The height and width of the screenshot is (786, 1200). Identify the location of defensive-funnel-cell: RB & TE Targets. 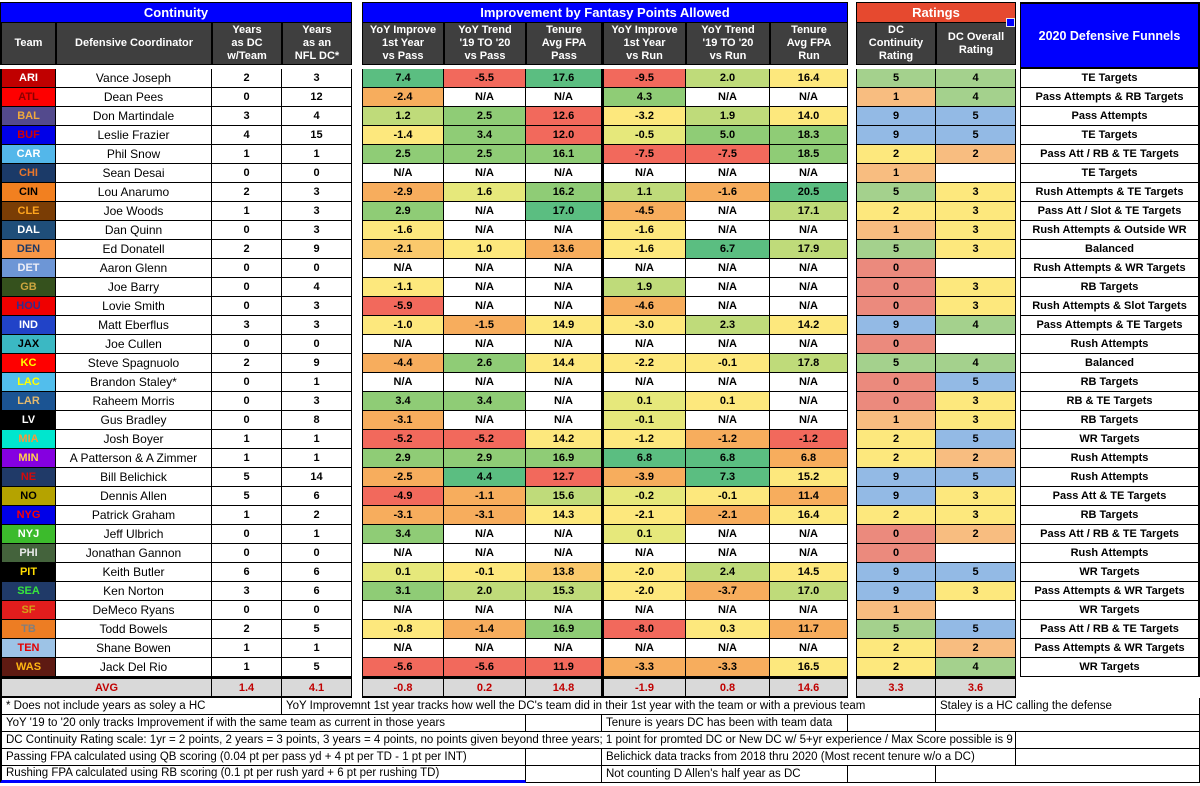
(1110, 401).